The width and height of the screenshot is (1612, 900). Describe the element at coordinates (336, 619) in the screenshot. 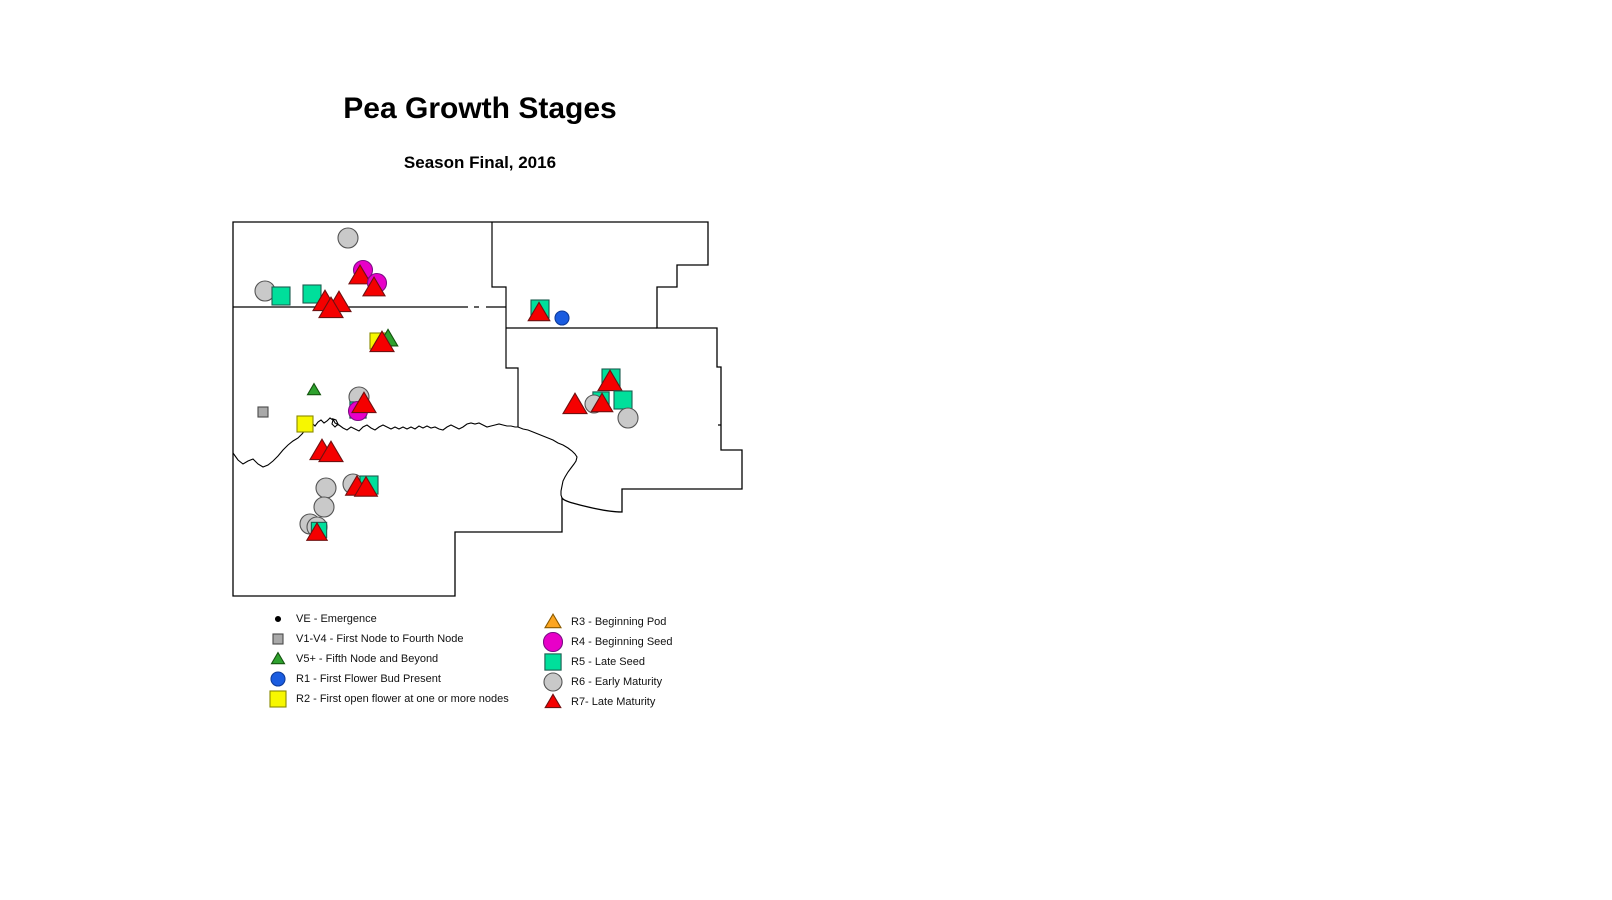

I see `legend-item-label: VE - Emergence` at that location.